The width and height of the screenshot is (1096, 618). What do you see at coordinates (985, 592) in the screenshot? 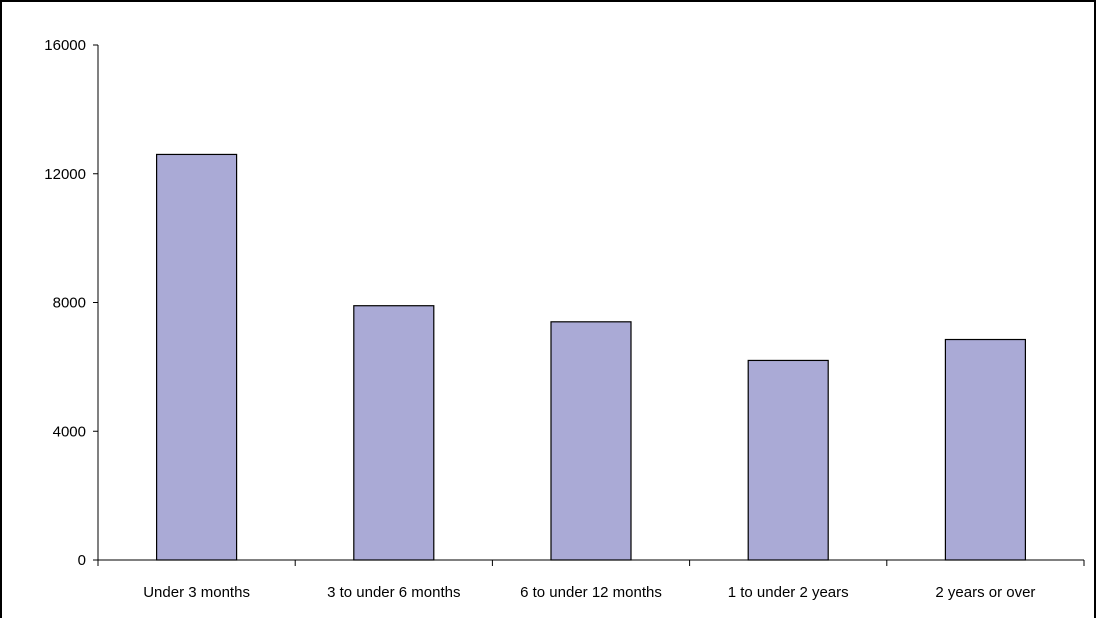
I see `x-tick-label: 2 years or over` at bounding box center [985, 592].